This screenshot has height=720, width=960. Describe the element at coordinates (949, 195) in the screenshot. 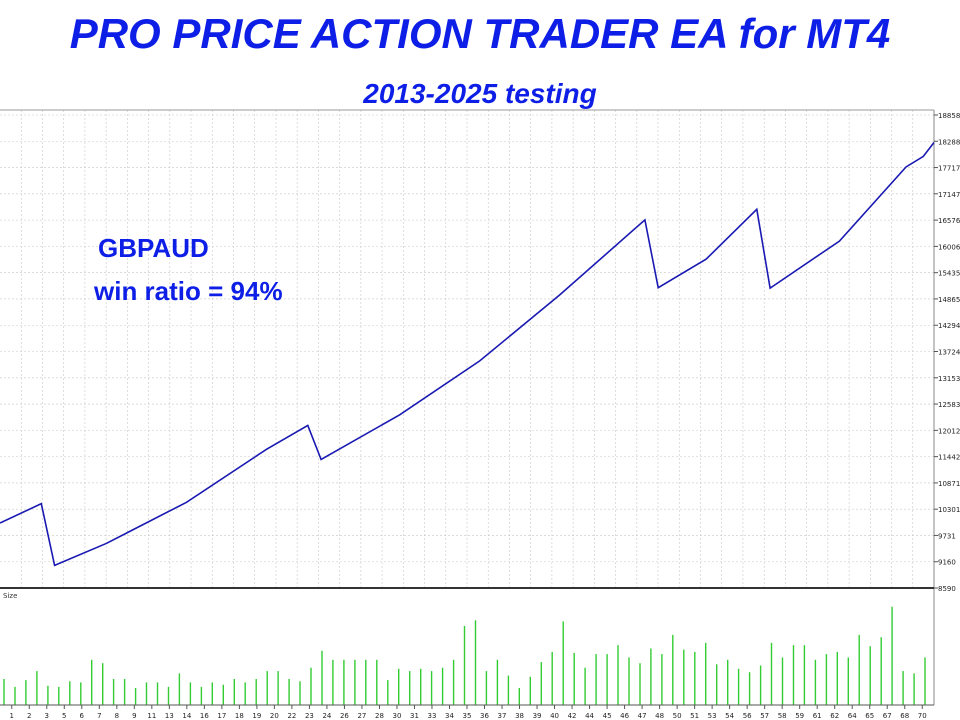

I see `y-tick-label: 17147` at that location.